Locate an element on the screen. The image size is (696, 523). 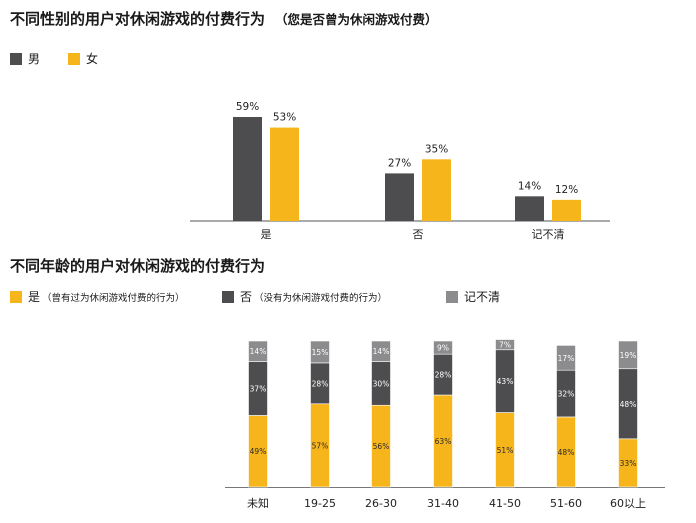
age-bar-label-1-2: 15% is located at coordinates (320, 352).